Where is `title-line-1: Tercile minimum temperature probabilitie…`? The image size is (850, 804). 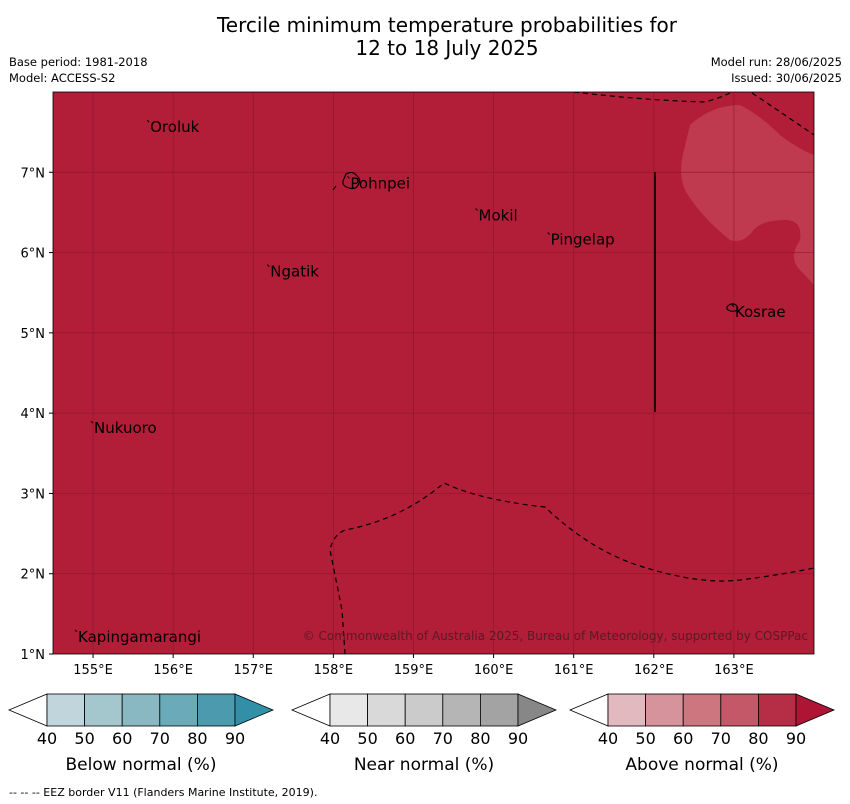
title-line-1: Tercile minimum temperature probabilitie… is located at coordinates (447, 25).